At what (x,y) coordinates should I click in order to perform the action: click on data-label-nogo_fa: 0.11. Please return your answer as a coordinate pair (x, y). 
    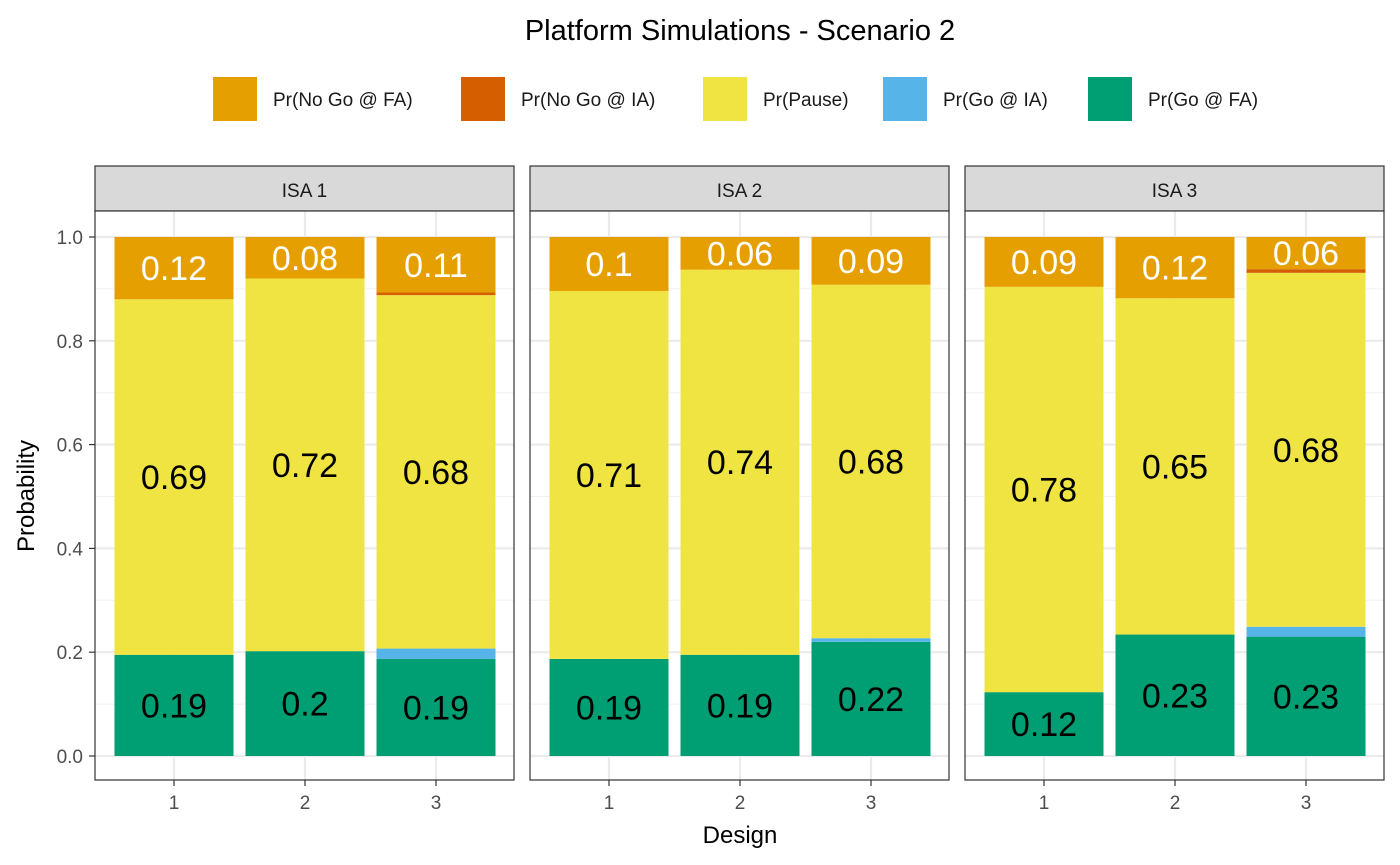
    Looking at the image, I should click on (436, 266).